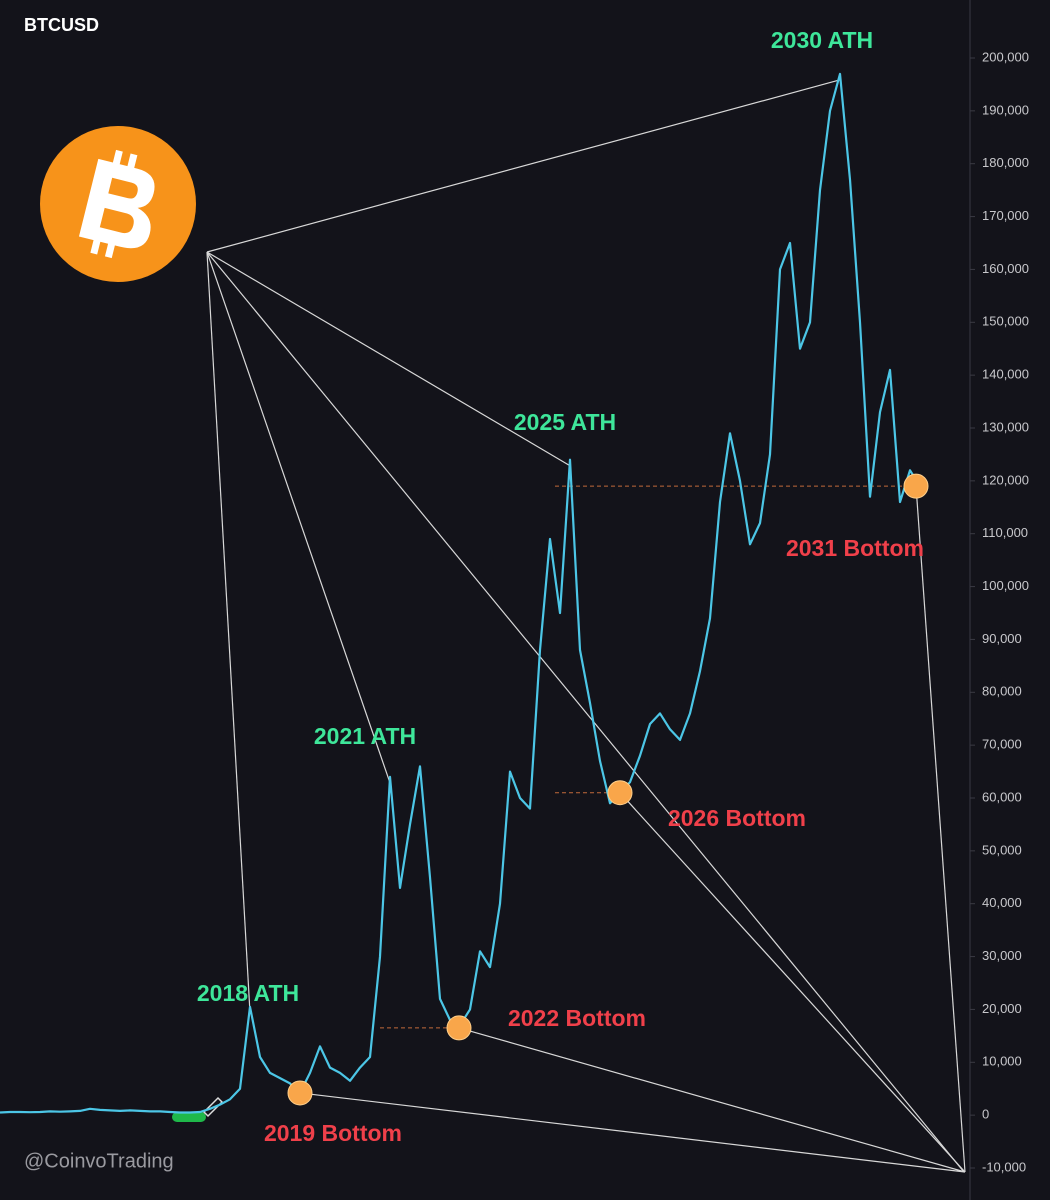 The image size is (1050, 1200). I want to click on y-tick-label: 100,000, so click(1005, 585).